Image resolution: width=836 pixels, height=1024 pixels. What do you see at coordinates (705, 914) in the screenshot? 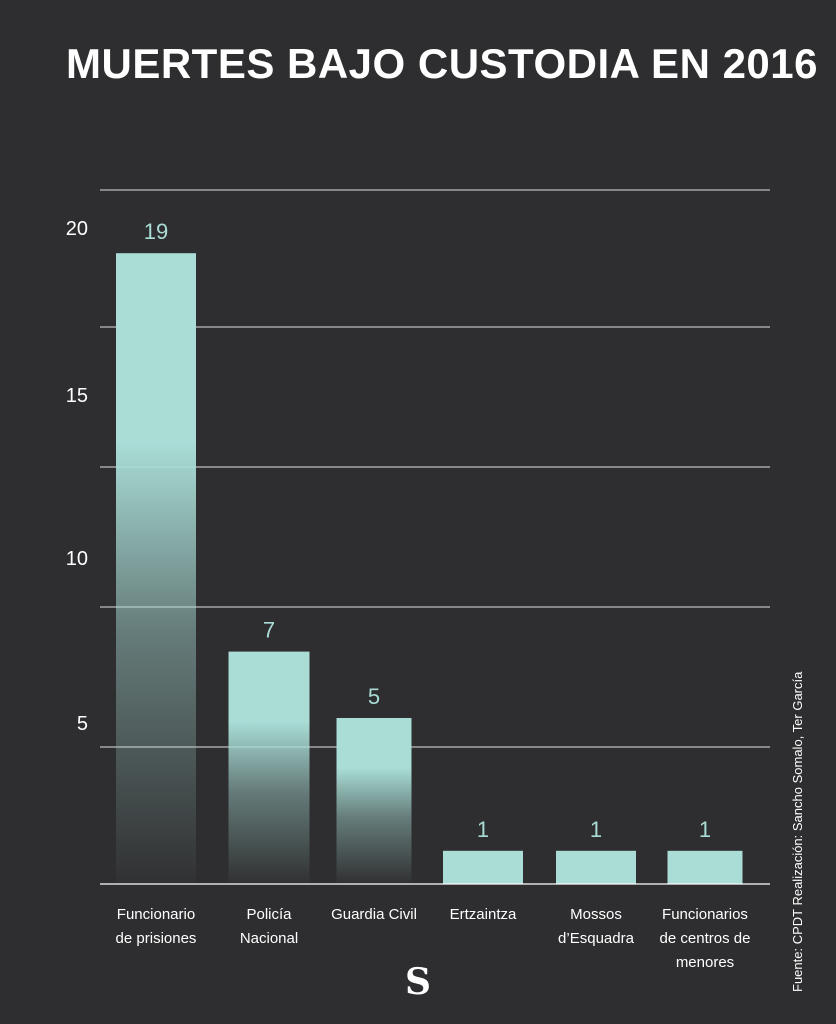
I see `category-label: Funcionarios` at bounding box center [705, 914].